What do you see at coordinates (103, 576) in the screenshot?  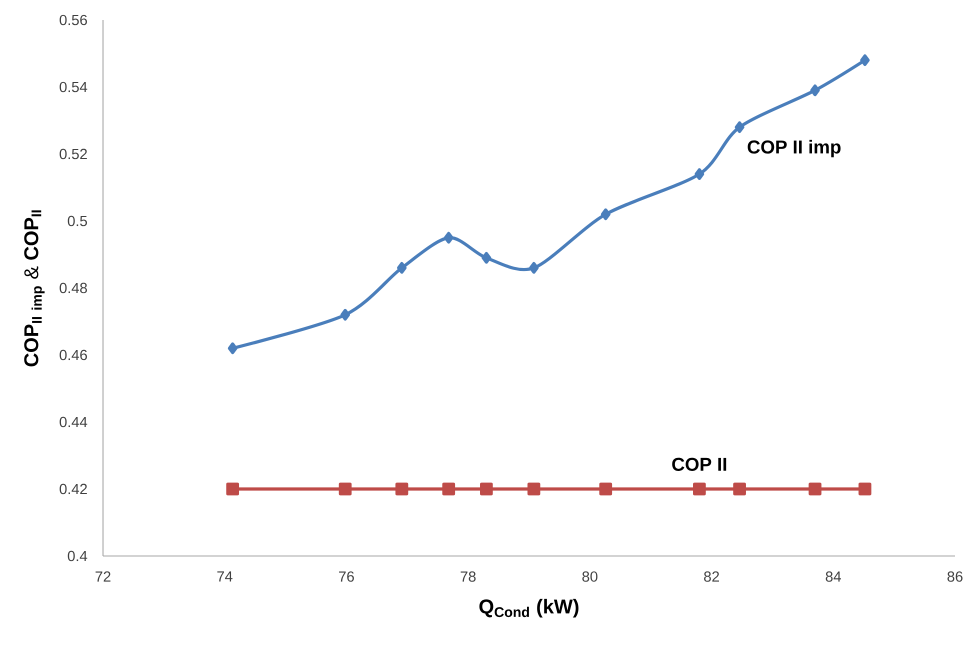 I see `x-tick-label: 72` at bounding box center [103, 576].